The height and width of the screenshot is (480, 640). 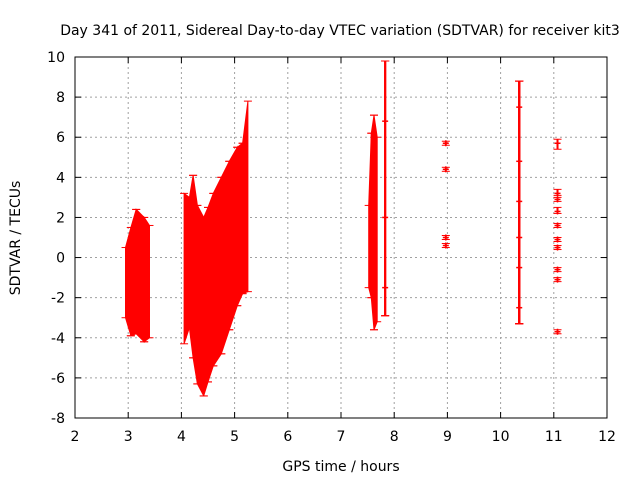 I want to click on y-tick-label: 4, so click(x=60, y=178).